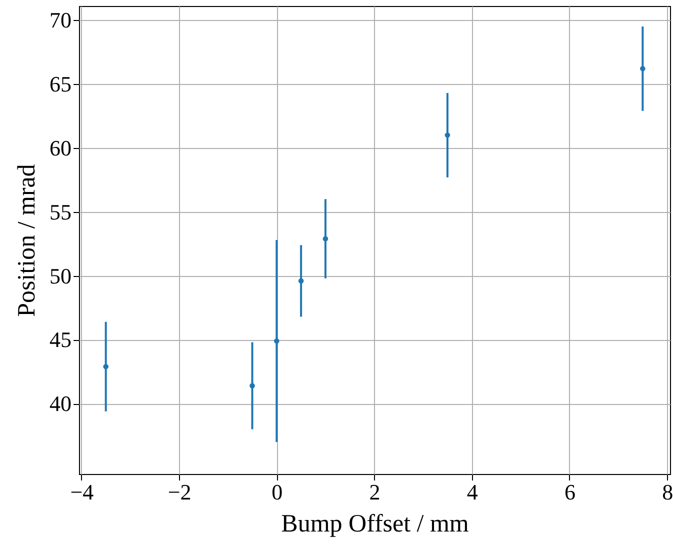 The image size is (673, 547). What do you see at coordinates (61, 147) in the screenshot?
I see `y-tick-label: 60` at bounding box center [61, 147].